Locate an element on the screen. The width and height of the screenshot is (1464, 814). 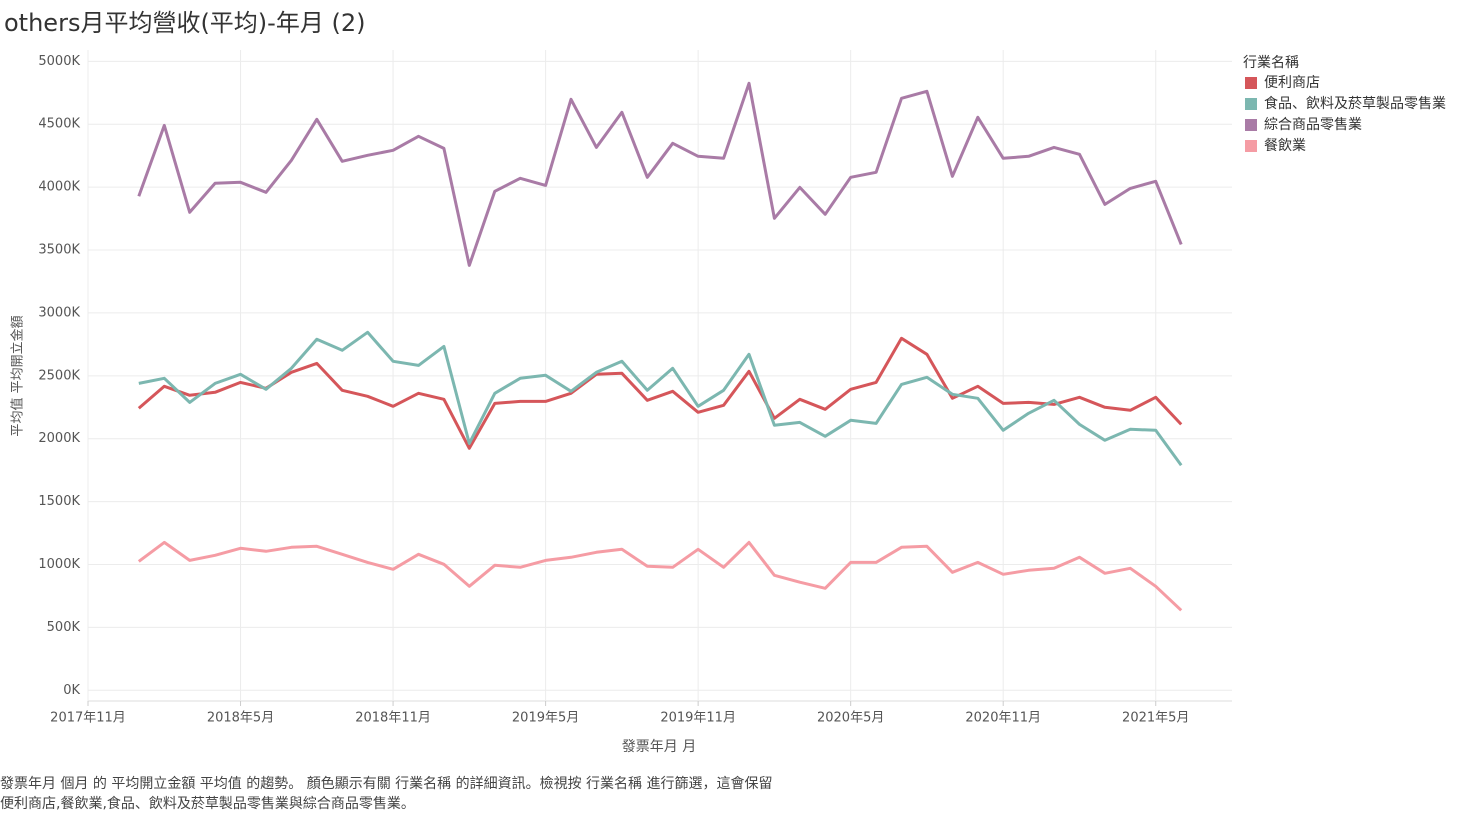
x-tick-label: 2018年11月 is located at coordinates (393, 718).